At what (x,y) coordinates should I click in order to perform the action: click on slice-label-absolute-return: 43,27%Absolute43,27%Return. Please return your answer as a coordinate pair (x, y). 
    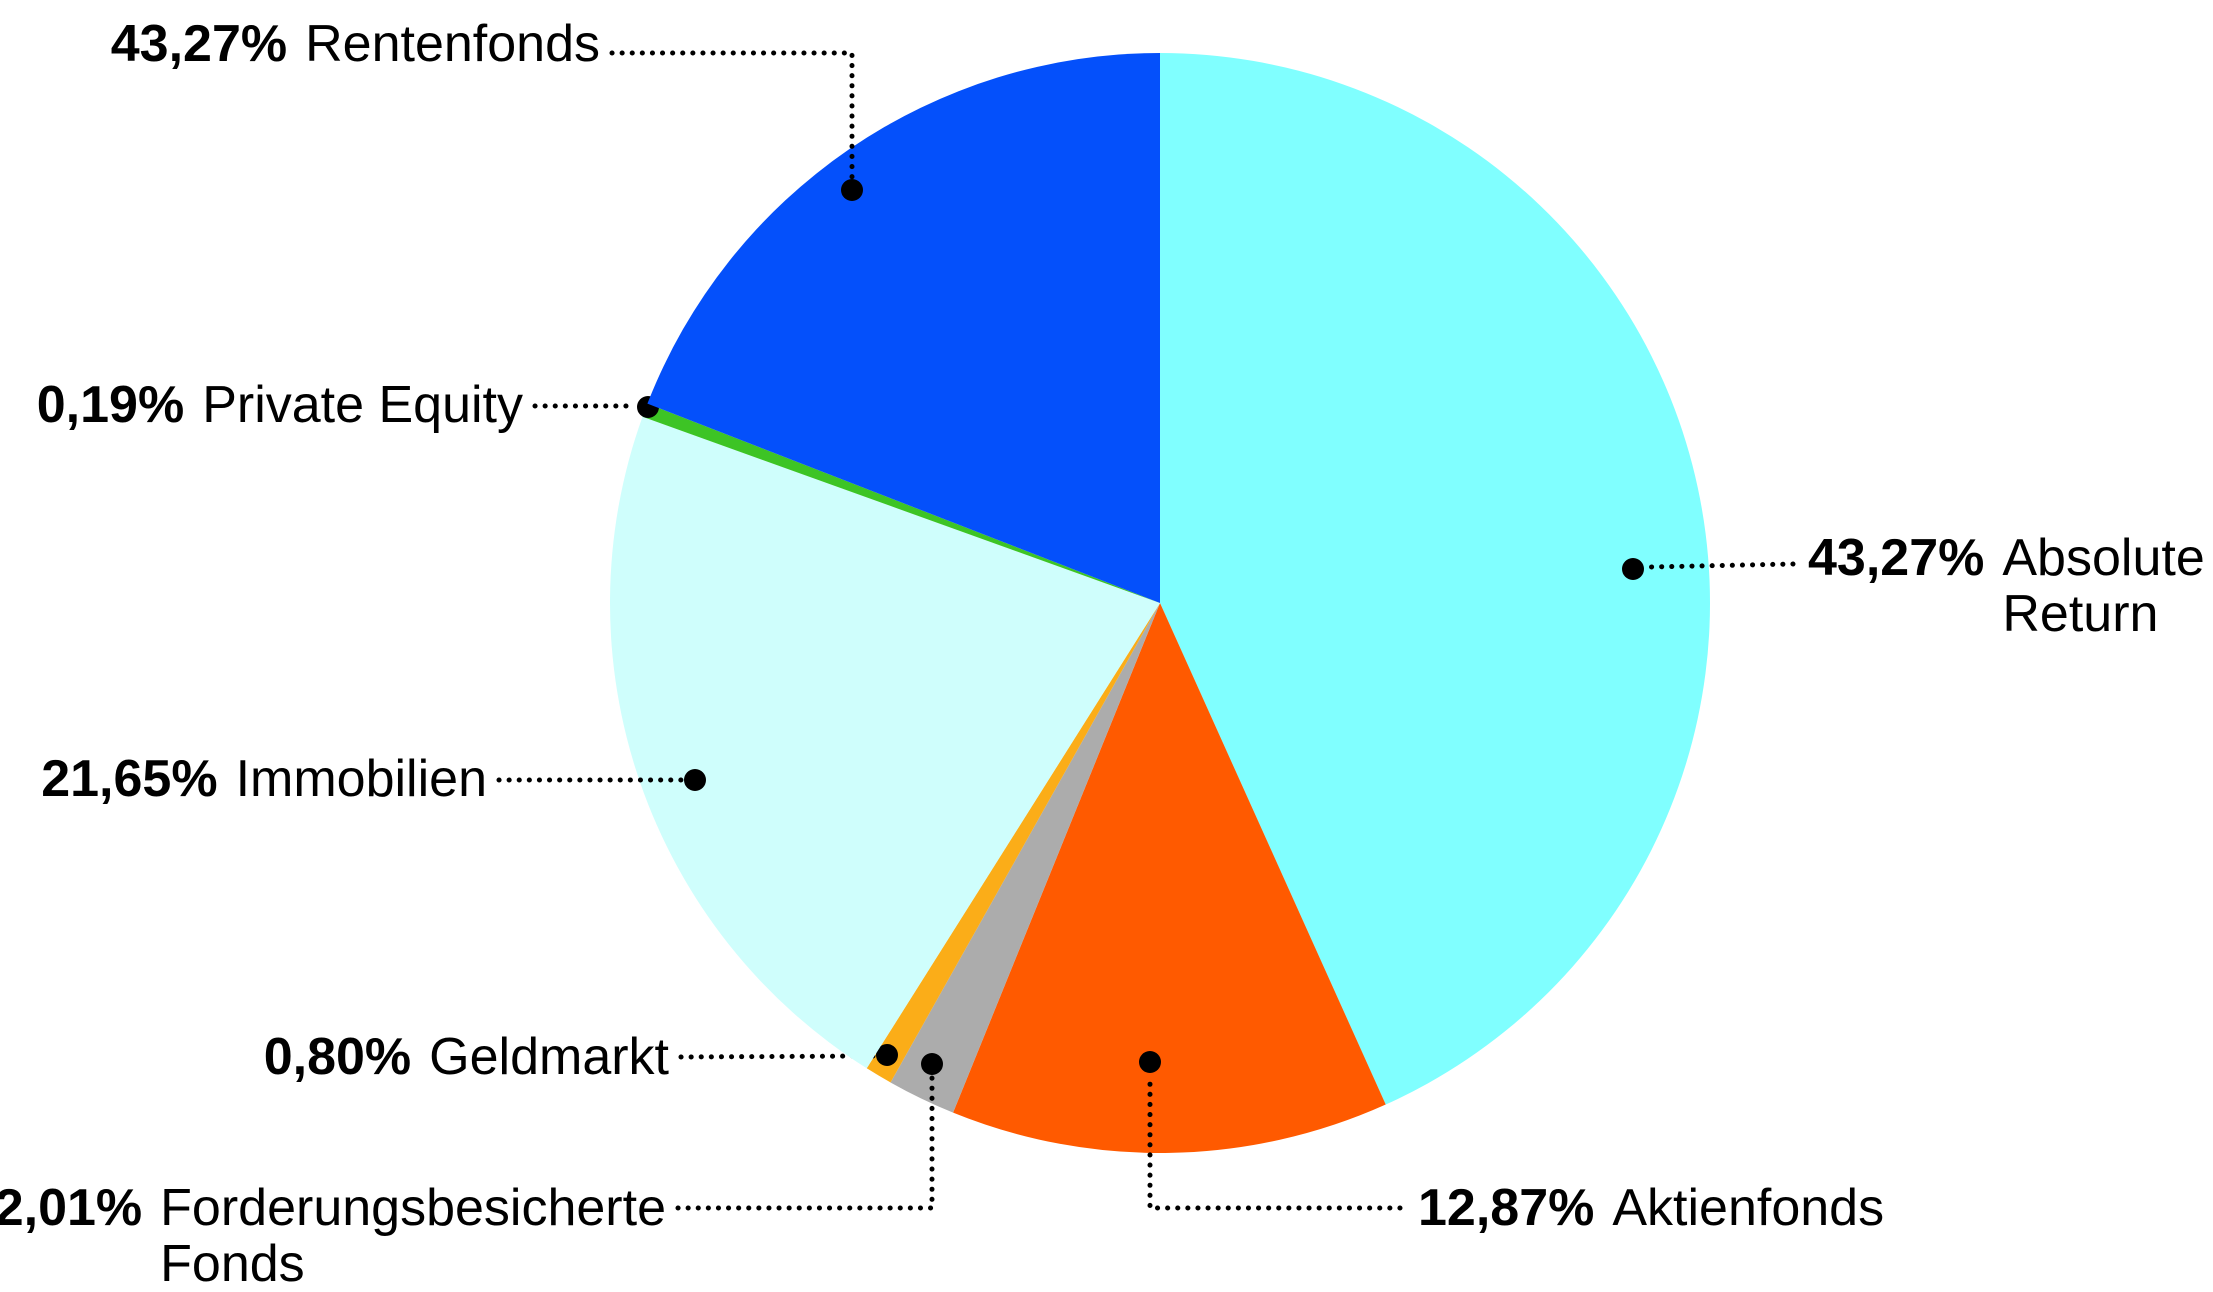
    Looking at the image, I should click on (2006, 586).